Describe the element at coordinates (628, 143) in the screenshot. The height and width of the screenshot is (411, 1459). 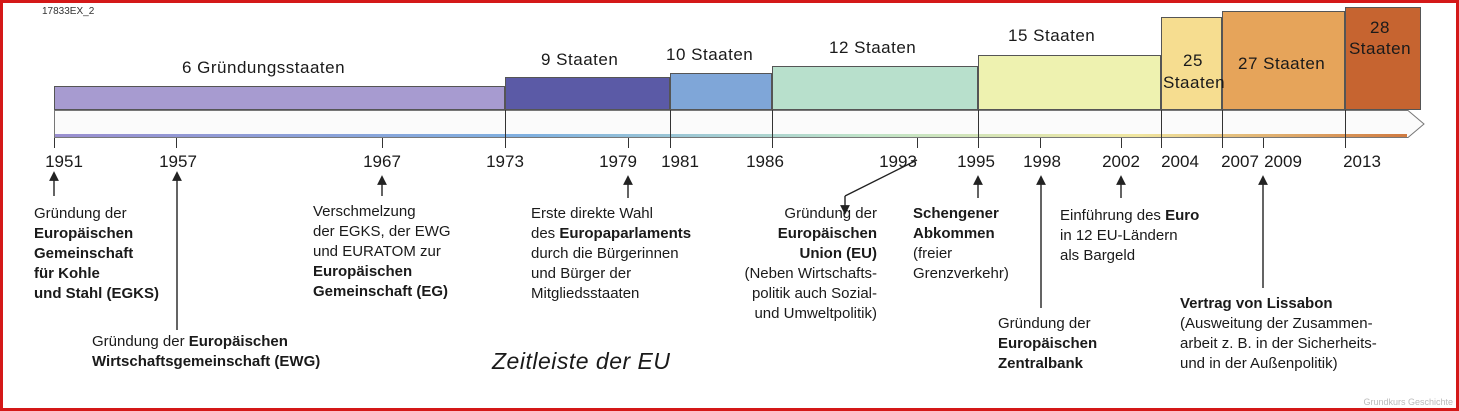
I see `tick-1979` at that location.